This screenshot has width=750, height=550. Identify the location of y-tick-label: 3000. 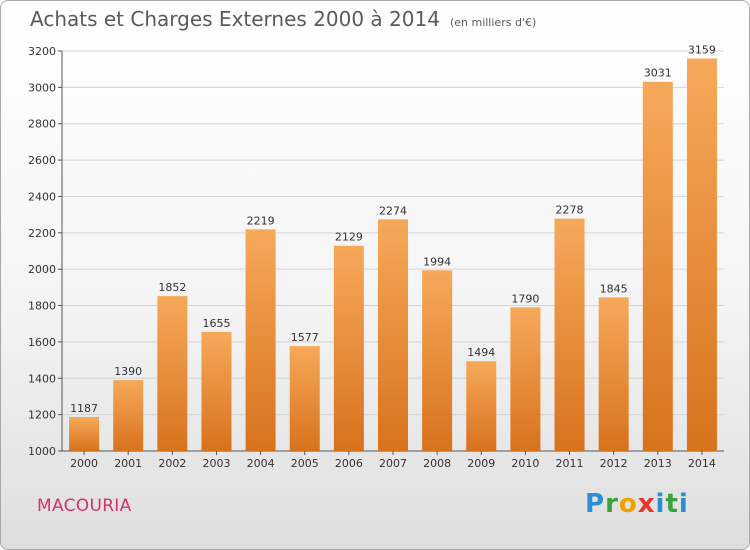
(42, 87).